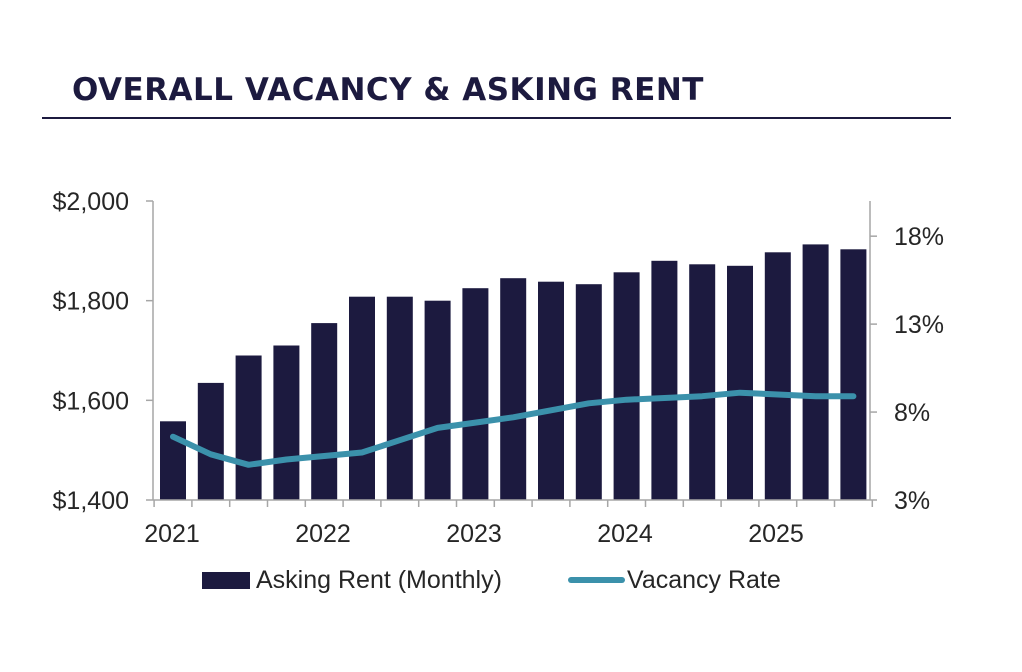 The height and width of the screenshot is (672, 1022). I want to click on x-tick-label: 2022, so click(323, 534).